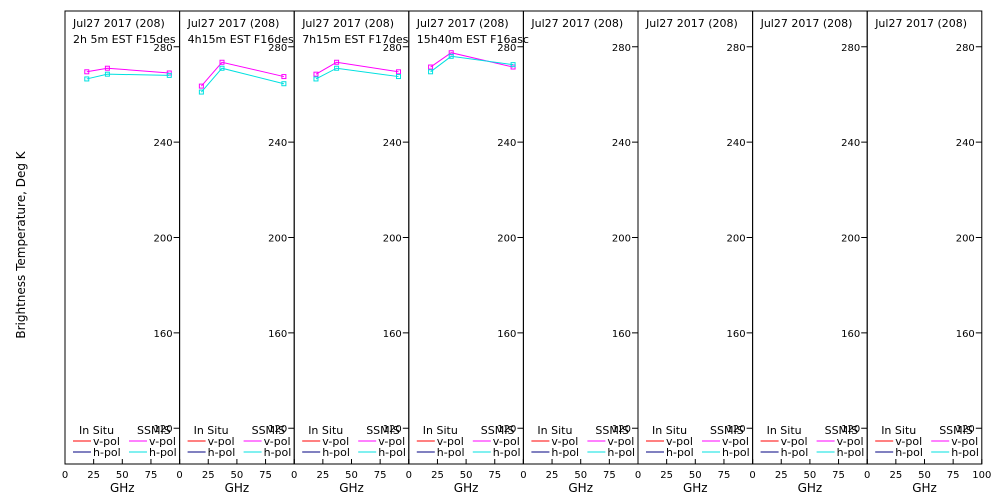  Describe the element at coordinates (981, 475) in the screenshot. I see `x-tick-label: 100` at that location.